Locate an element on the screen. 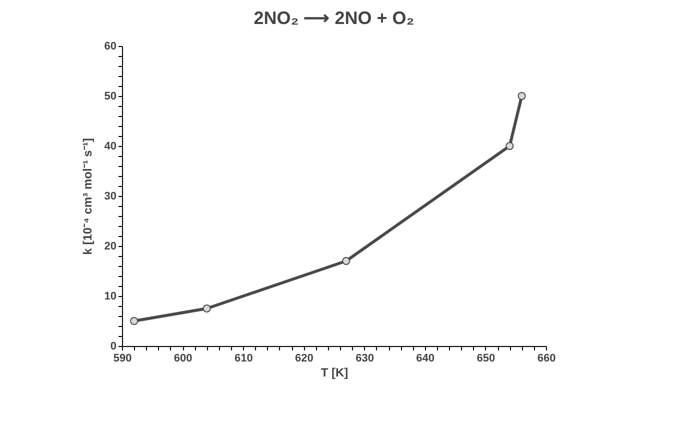 This screenshot has height=432, width=700. x-axis-title: T [K] is located at coordinates (334, 373).